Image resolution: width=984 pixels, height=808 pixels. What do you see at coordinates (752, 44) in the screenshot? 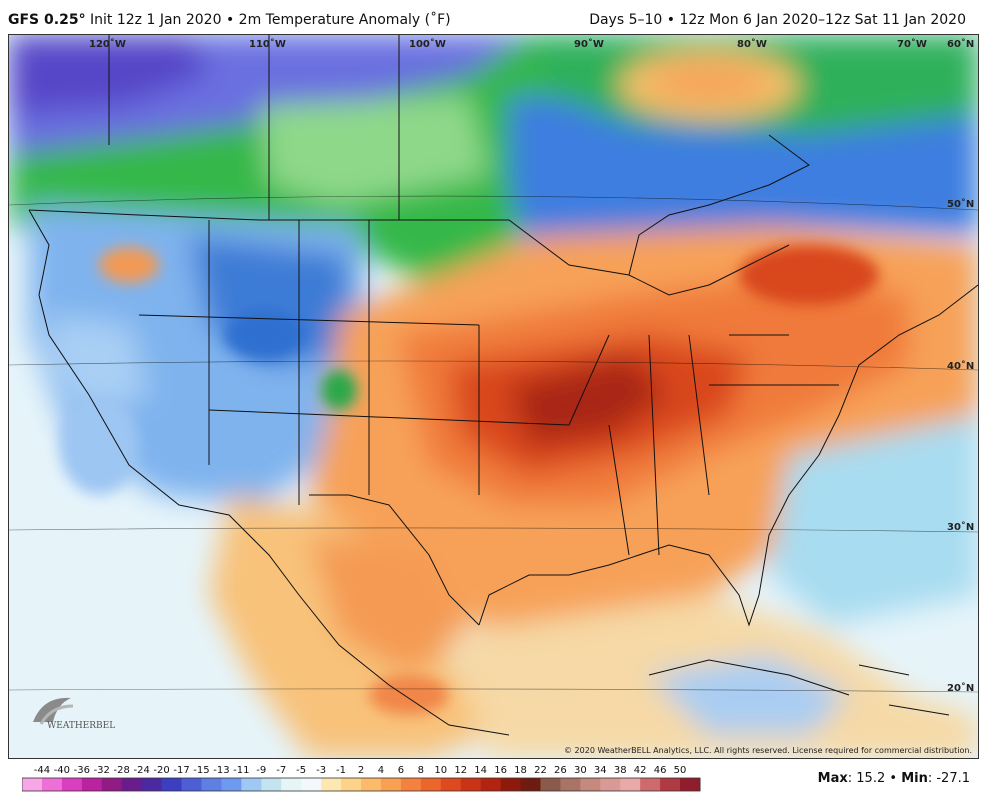
I see `lon-label-80w: 80˚W` at bounding box center [752, 44].